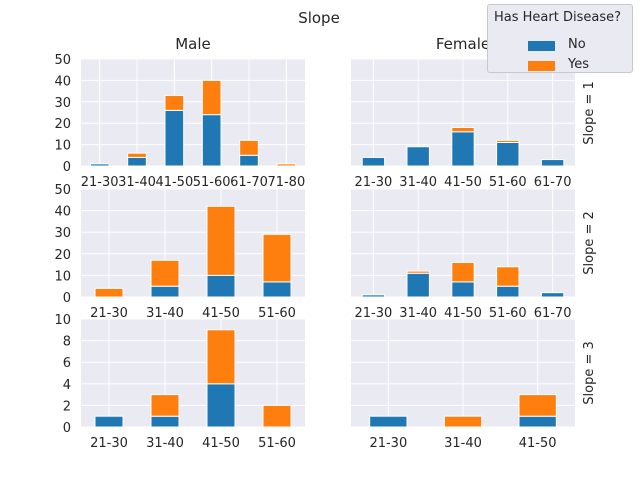 This screenshot has height=480, width=640. Describe the element at coordinates (179, 382) in the screenshot. I see `panel-row3-col1: 0 2 4 6 8 10 21-30 31-40 41-50 51-60` at that location.